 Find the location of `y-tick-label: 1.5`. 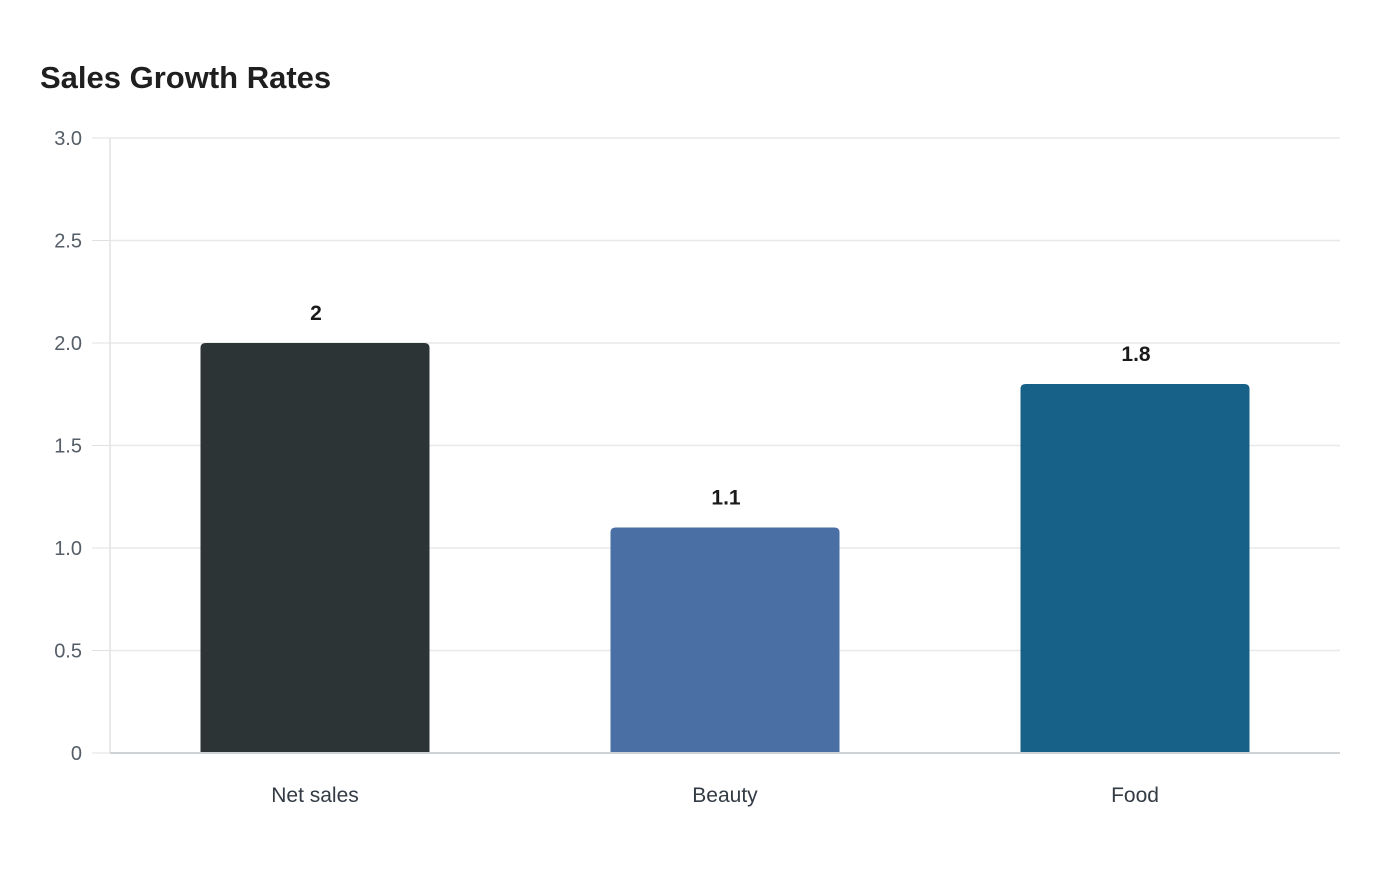

y-tick-label: 1.5 is located at coordinates (68, 447).